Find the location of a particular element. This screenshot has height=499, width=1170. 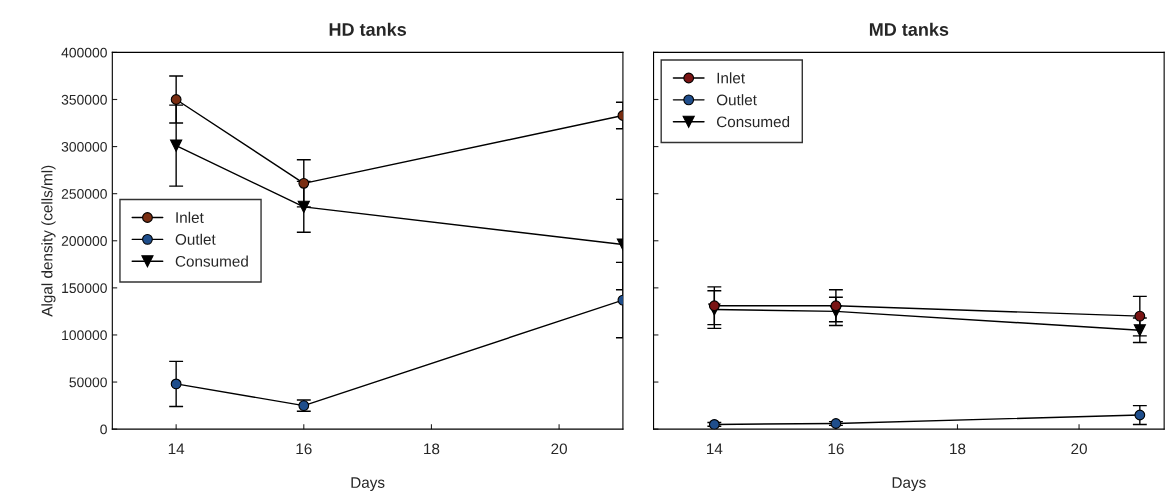

y-tick-label: 200000 is located at coordinates (84, 241).